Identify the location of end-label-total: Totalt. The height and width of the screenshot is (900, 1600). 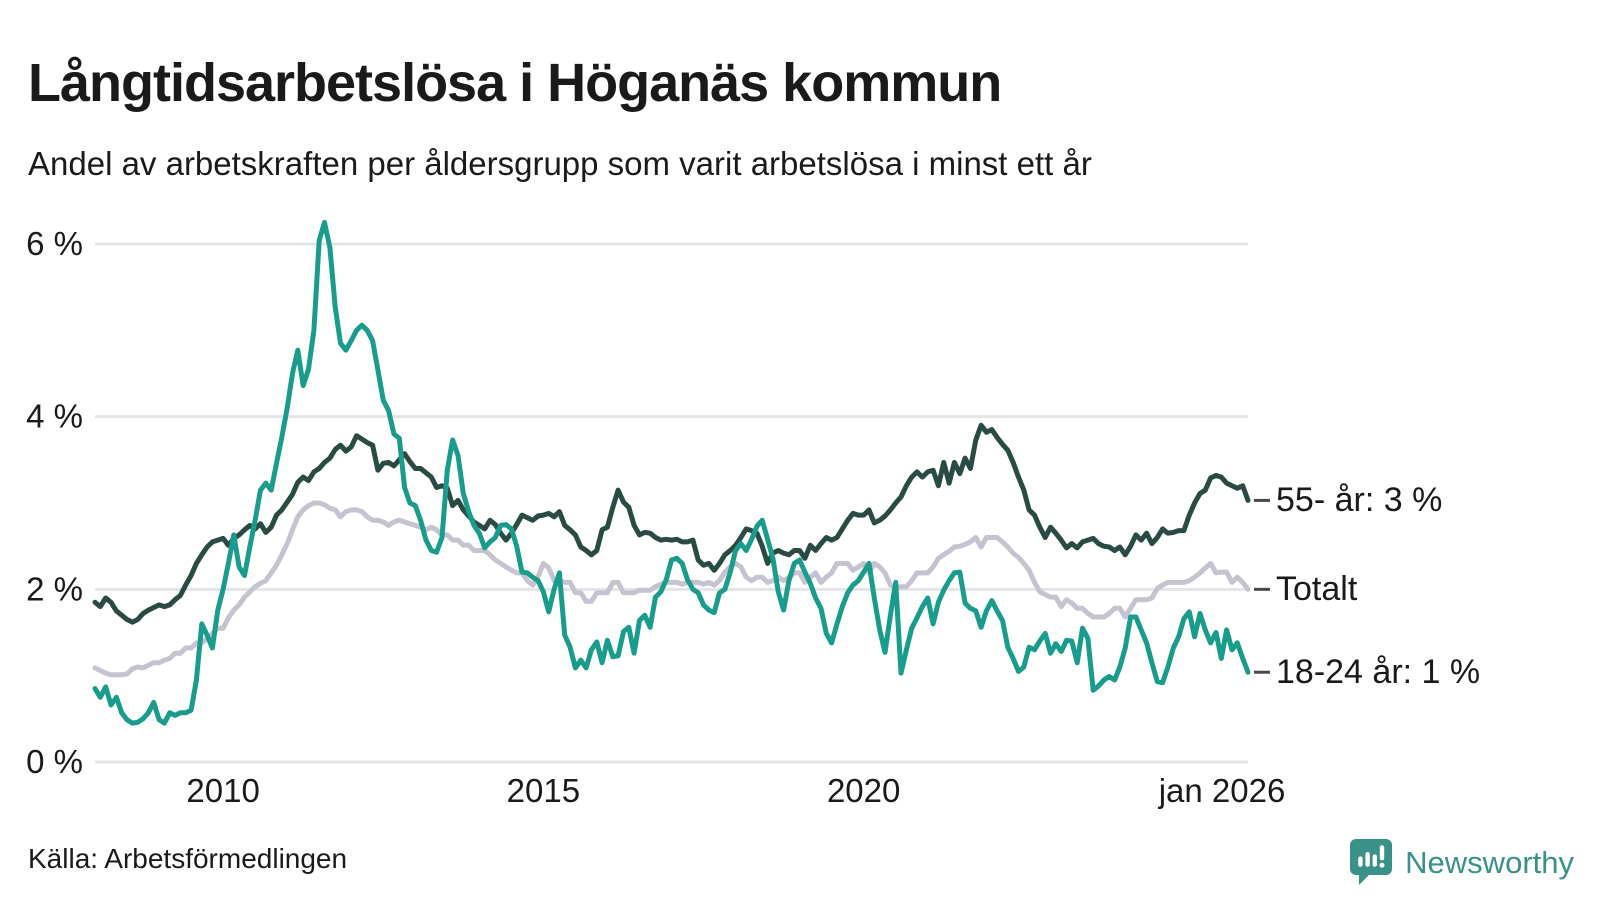
(1317, 589).